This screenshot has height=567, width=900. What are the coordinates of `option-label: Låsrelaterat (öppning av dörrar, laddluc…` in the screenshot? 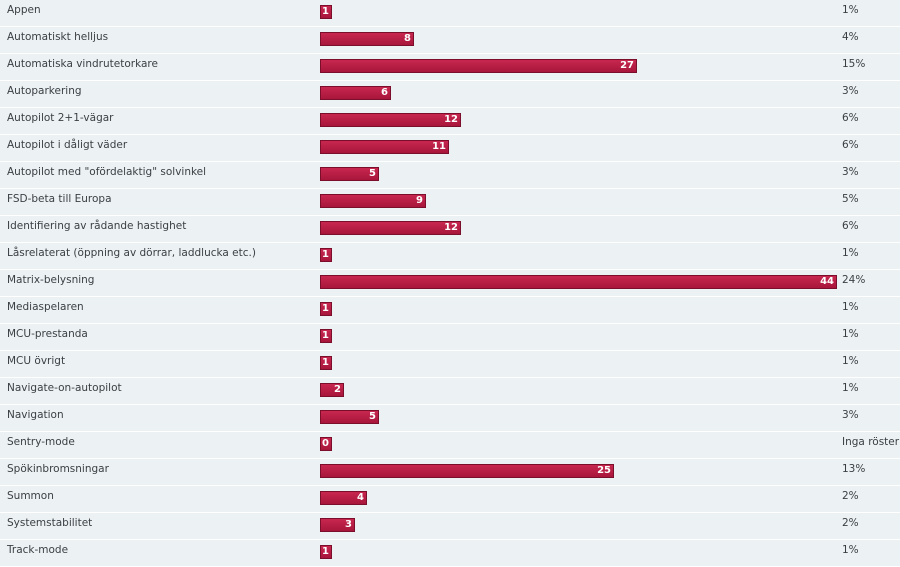 It's located at (131, 253).